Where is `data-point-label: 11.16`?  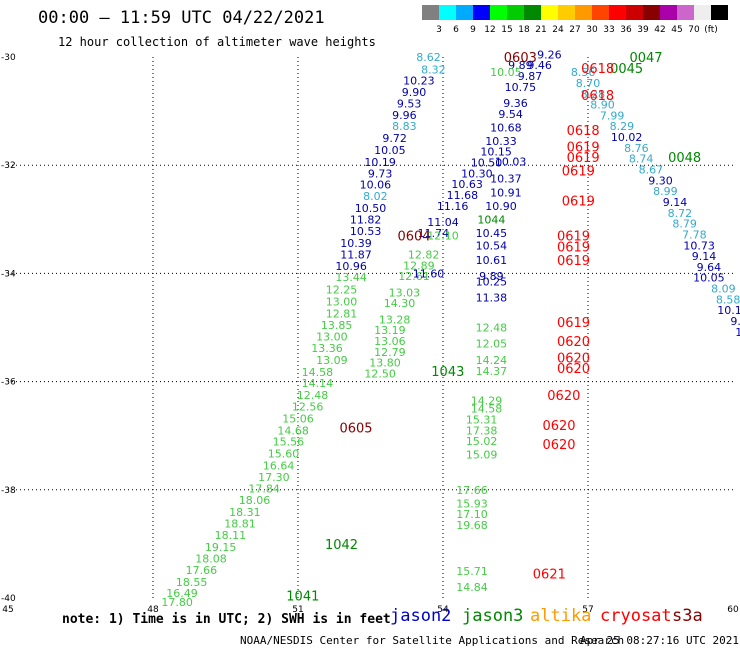 data-point-label: 11.16 is located at coordinates (453, 206).